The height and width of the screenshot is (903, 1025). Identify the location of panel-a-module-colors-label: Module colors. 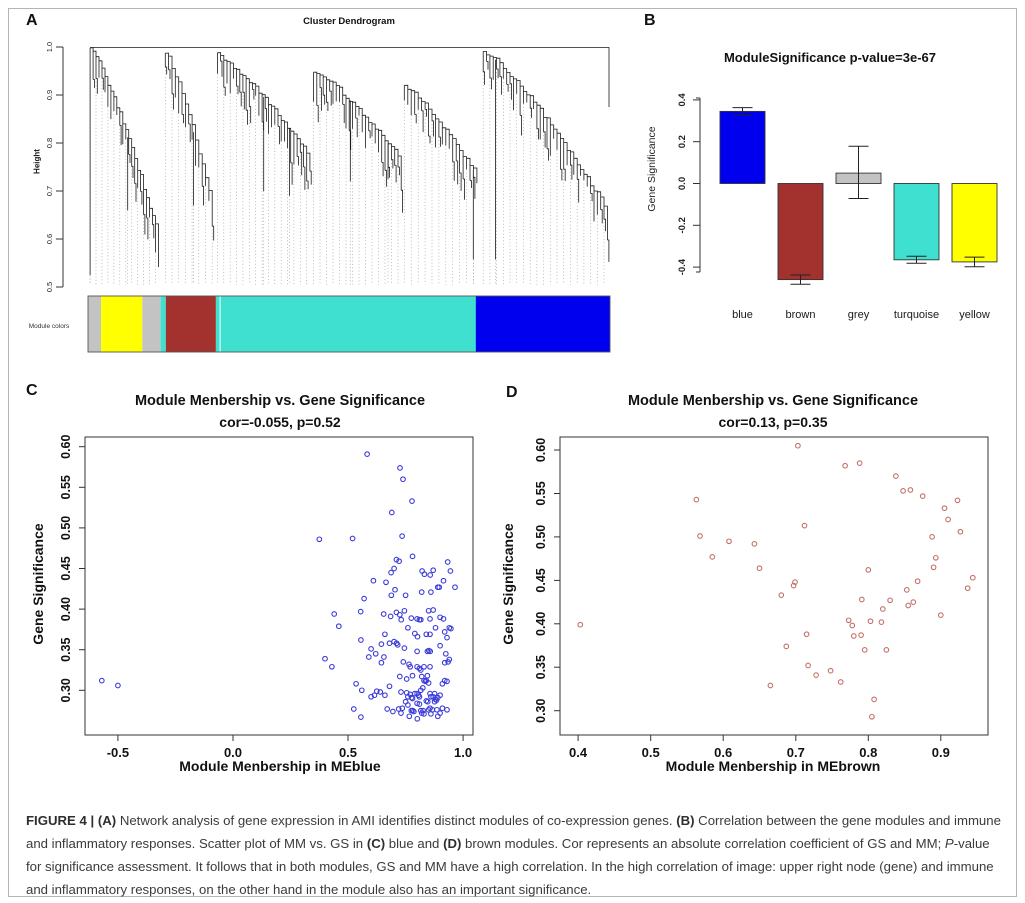
(49, 326).